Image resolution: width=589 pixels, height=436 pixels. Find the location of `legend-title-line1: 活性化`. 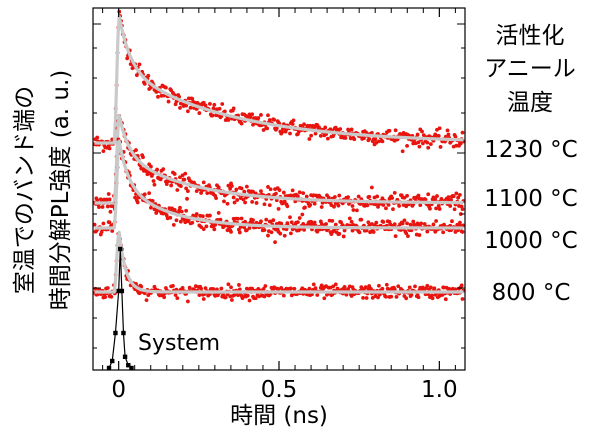

legend-title-line1: 活性化 is located at coordinates (530, 36).